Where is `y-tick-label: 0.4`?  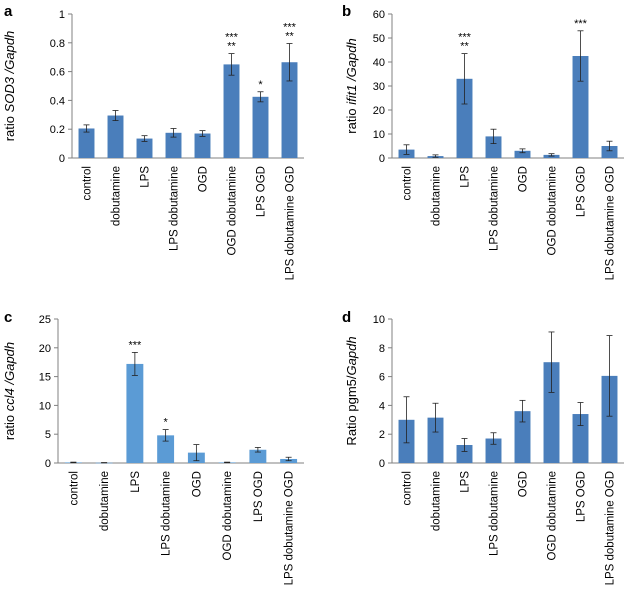
y-tick-label: 0.4 is located at coordinates (57, 101).